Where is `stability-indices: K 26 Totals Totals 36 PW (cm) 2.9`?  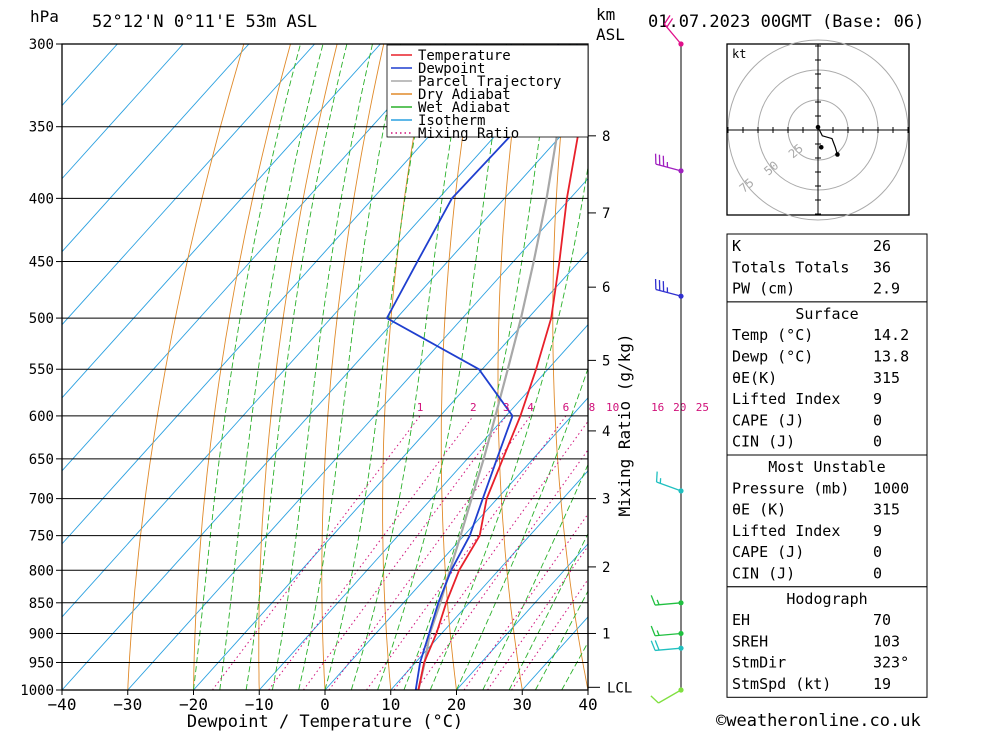 stability-indices: K 26 Totals Totals 36 PW (cm) 2.9 is located at coordinates (827, 268).